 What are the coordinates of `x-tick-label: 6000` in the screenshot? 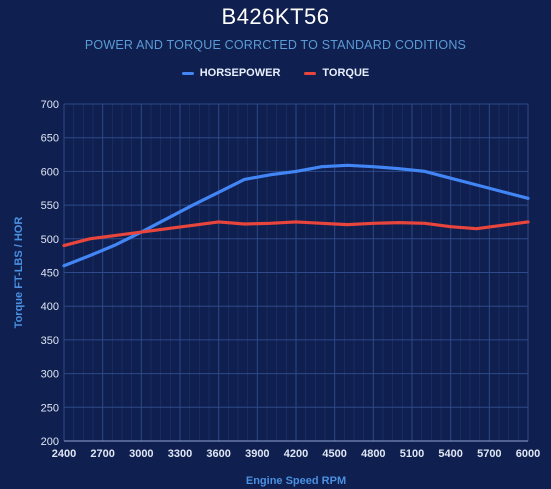 It's located at (528, 454).